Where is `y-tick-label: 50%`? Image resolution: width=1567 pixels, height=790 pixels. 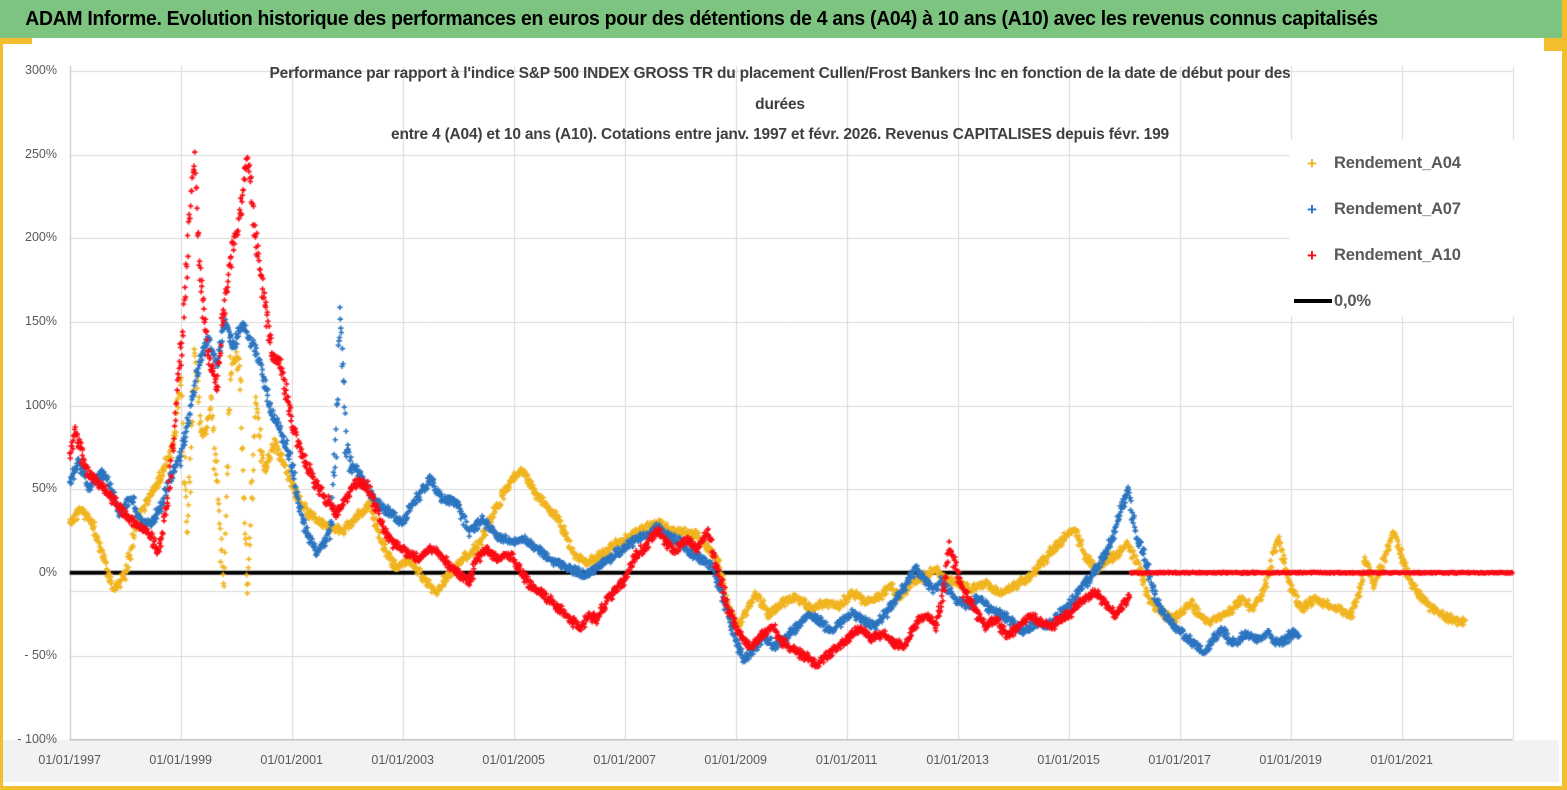
y-tick-label: 50% is located at coordinates (44, 488).